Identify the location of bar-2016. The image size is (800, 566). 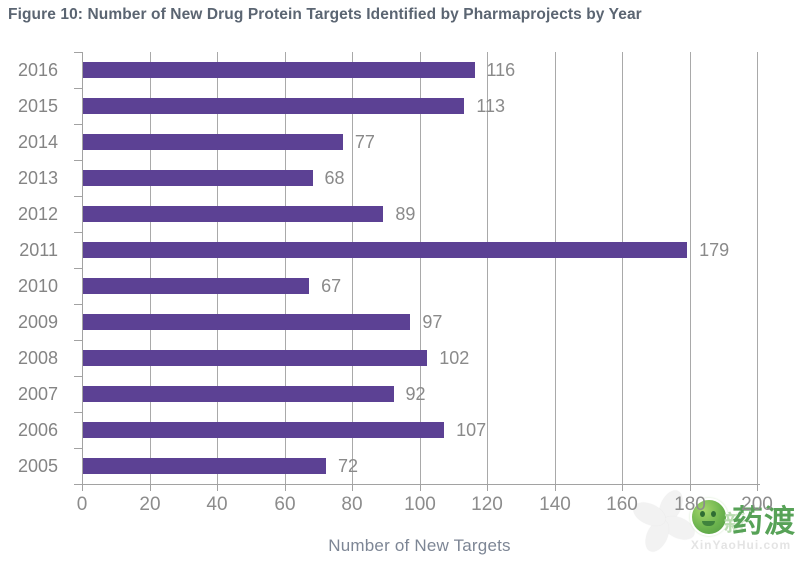
(279, 70).